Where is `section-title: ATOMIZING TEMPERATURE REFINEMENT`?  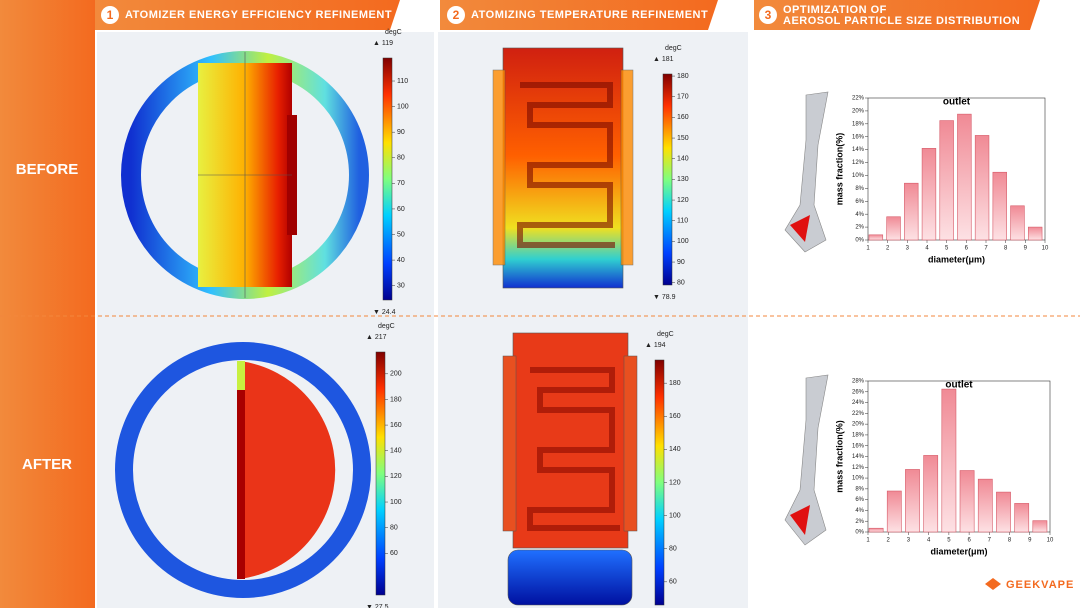 section-title: ATOMIZING TEMPERATURE REFINEMENT is located at coordinates (589, 15).